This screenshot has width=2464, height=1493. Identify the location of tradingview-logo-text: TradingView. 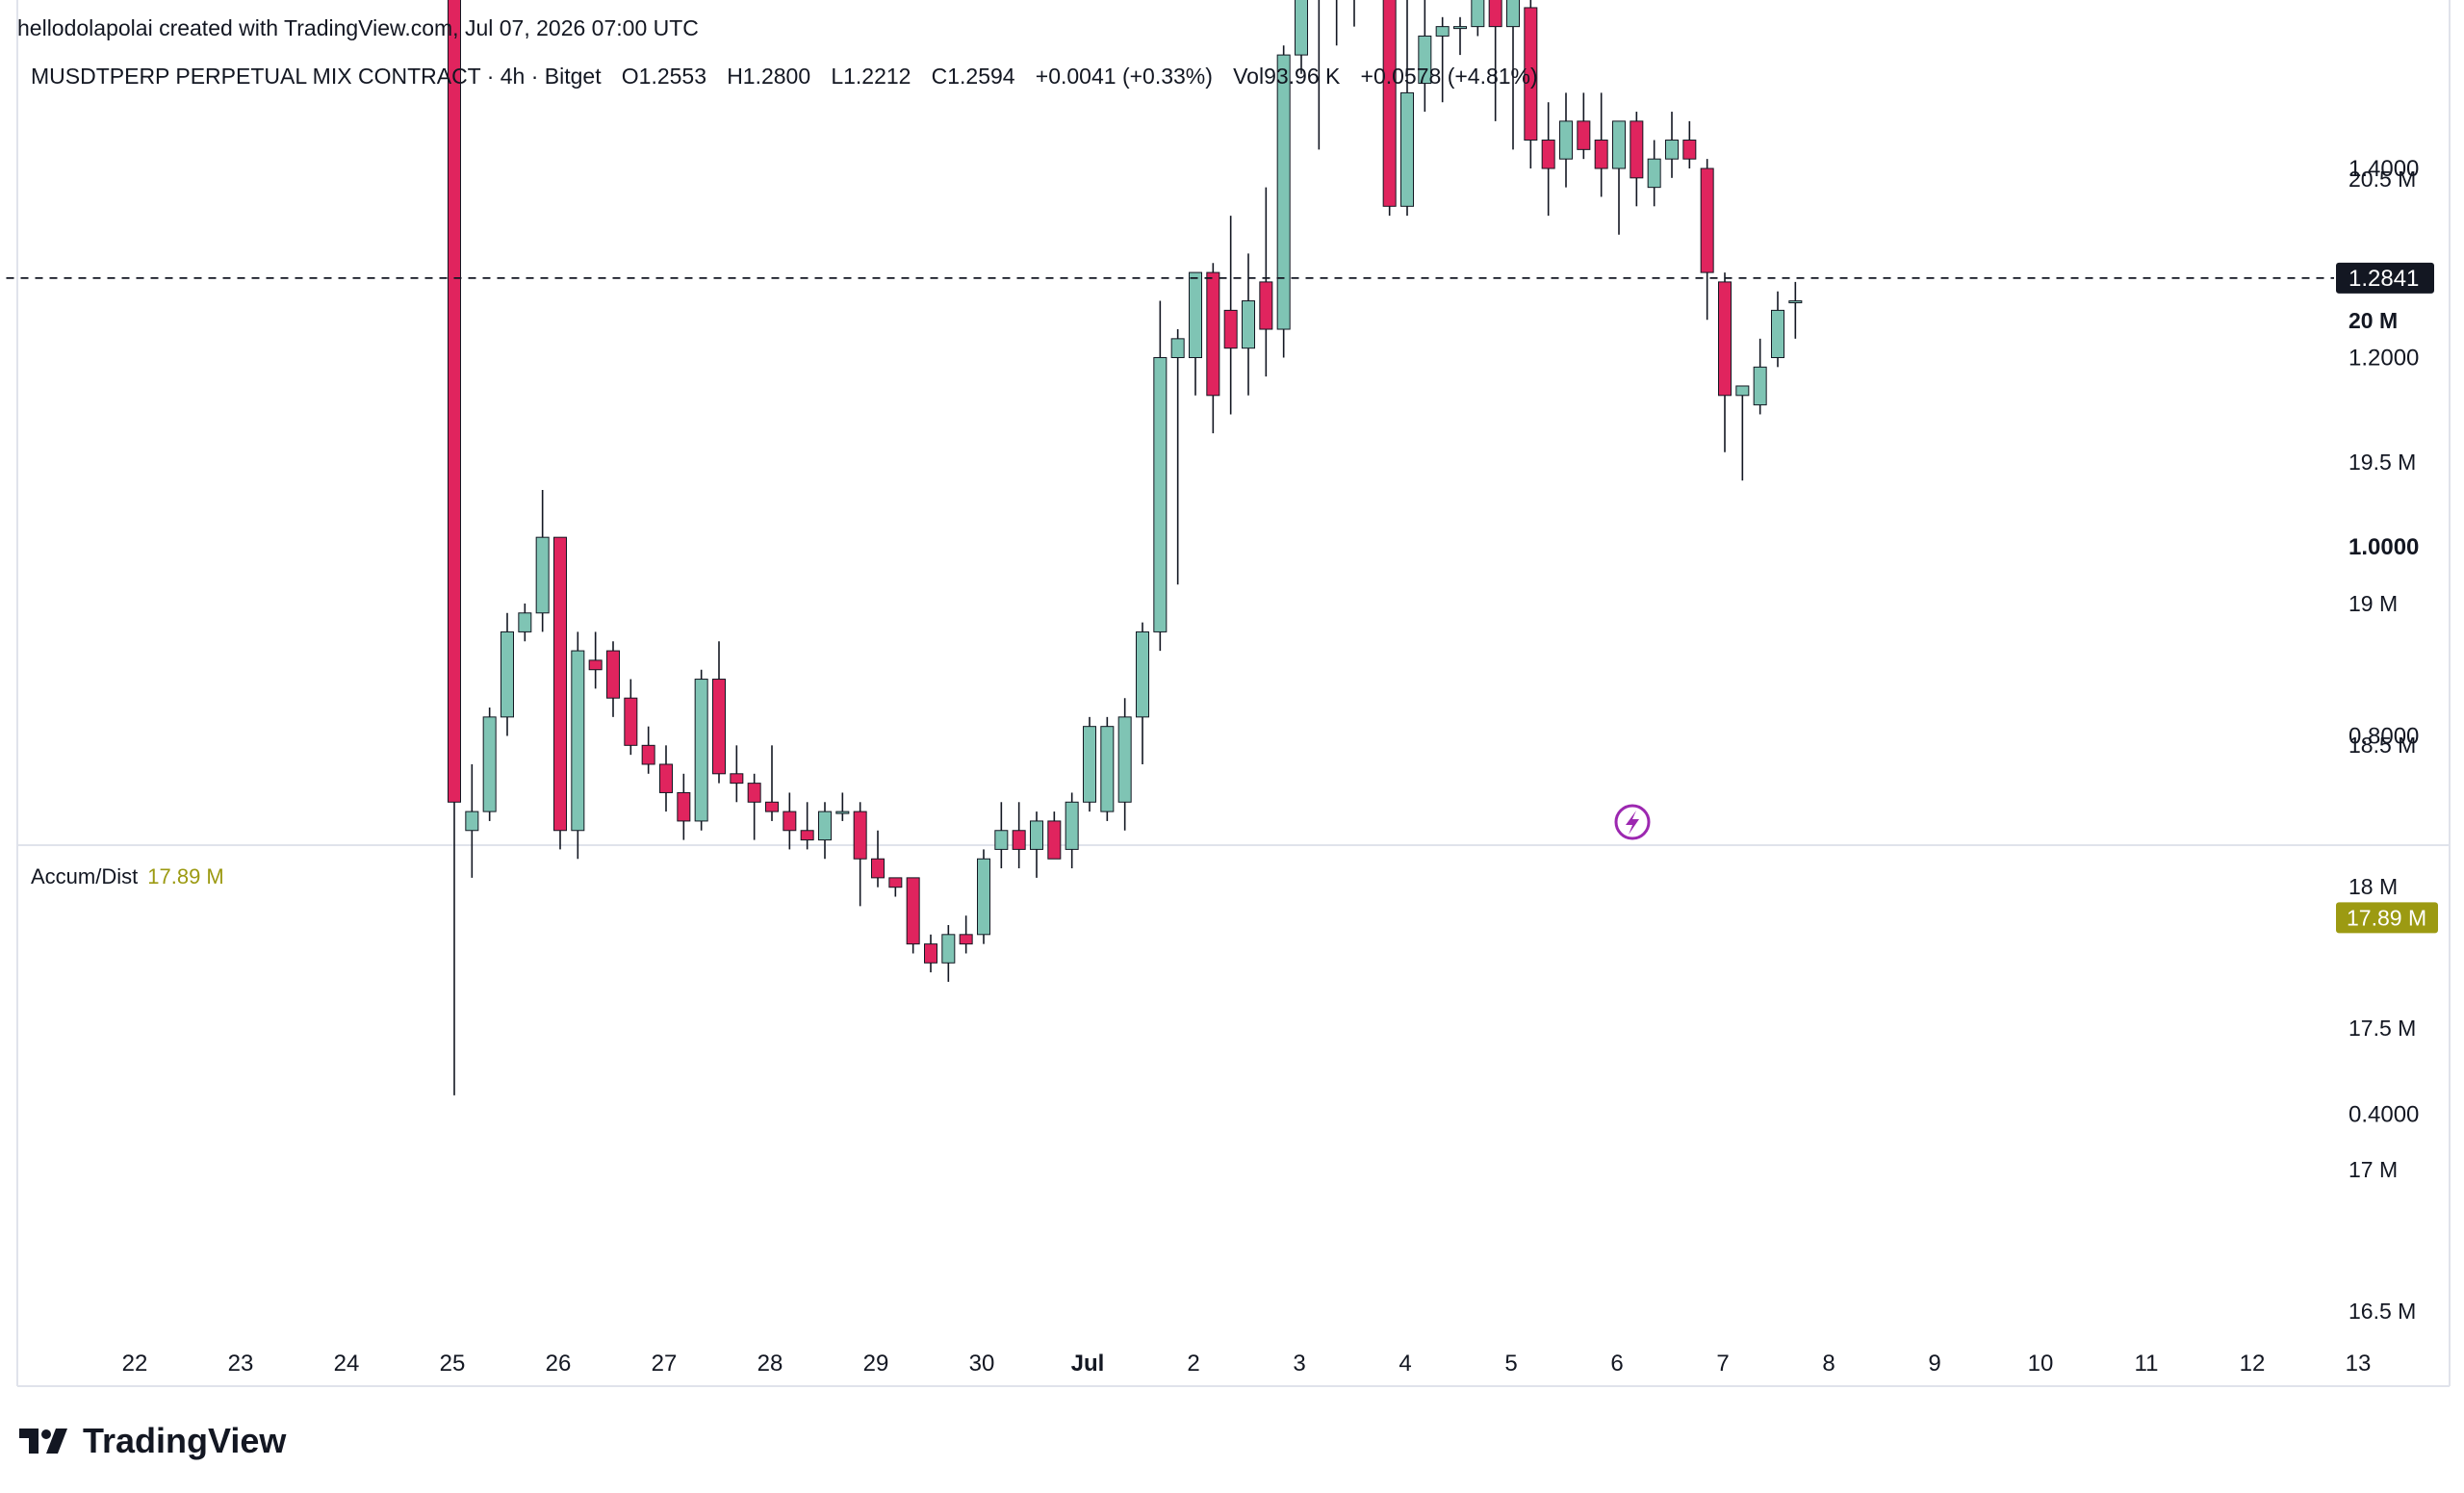
(185, 1440).